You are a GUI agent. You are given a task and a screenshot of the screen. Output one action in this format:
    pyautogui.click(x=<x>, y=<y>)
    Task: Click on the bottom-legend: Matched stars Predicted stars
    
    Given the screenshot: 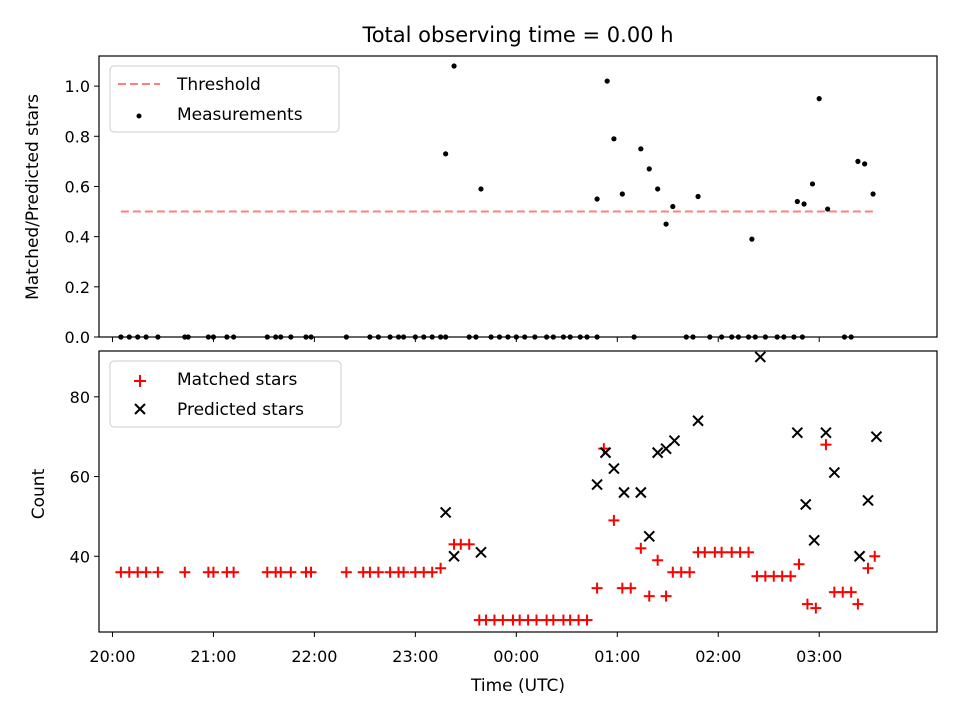 What is the action you would take?
    pyautogui.click(x=225, y=394)
    